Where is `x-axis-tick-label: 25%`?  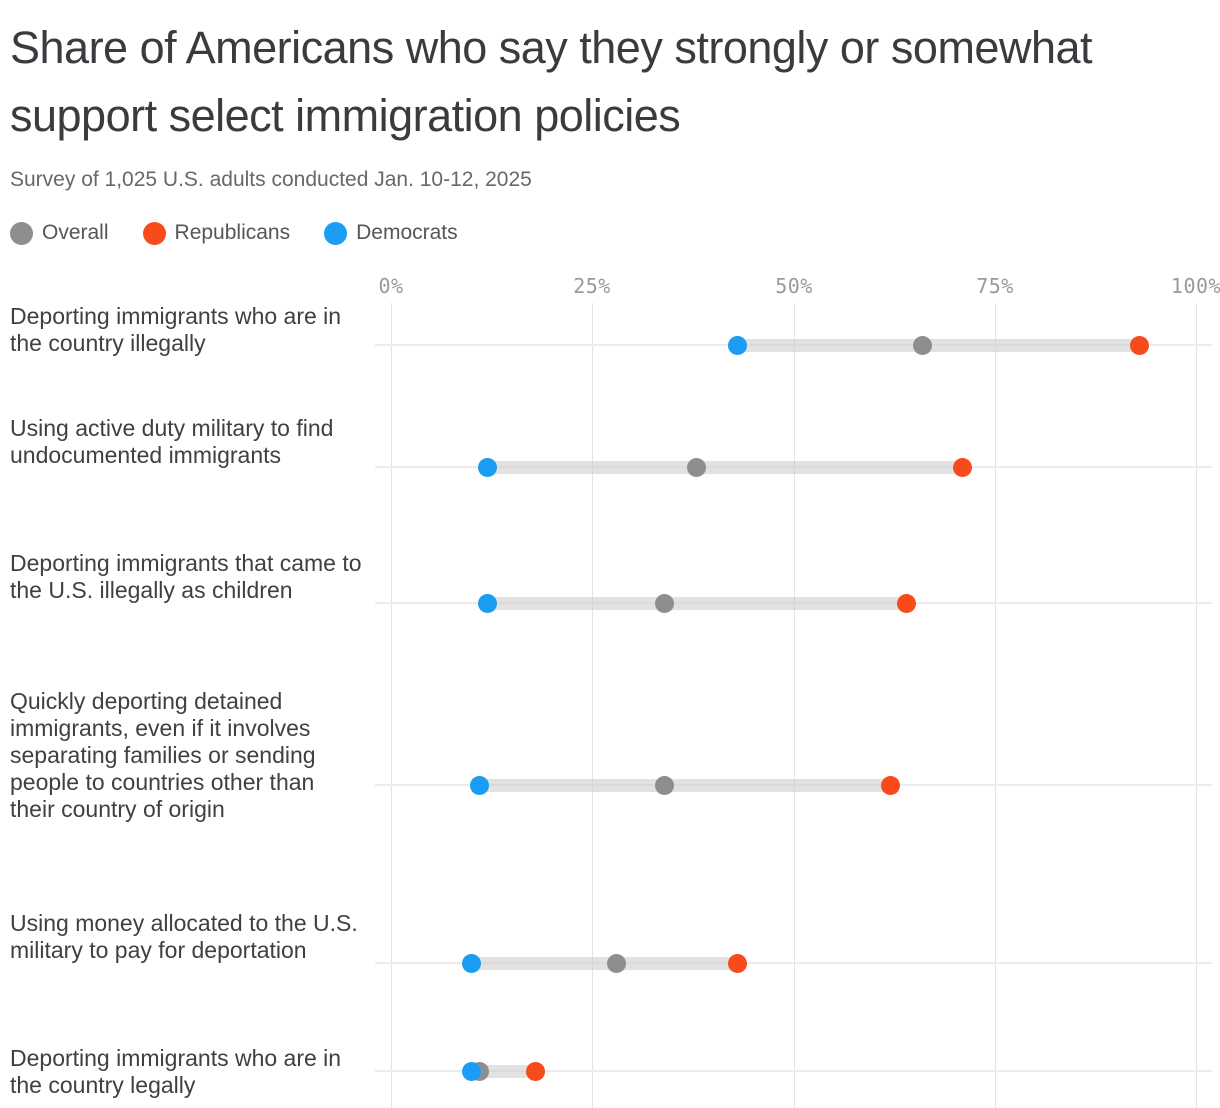 x-axis-tick-label: 25% is located at coordinates (592, 286).